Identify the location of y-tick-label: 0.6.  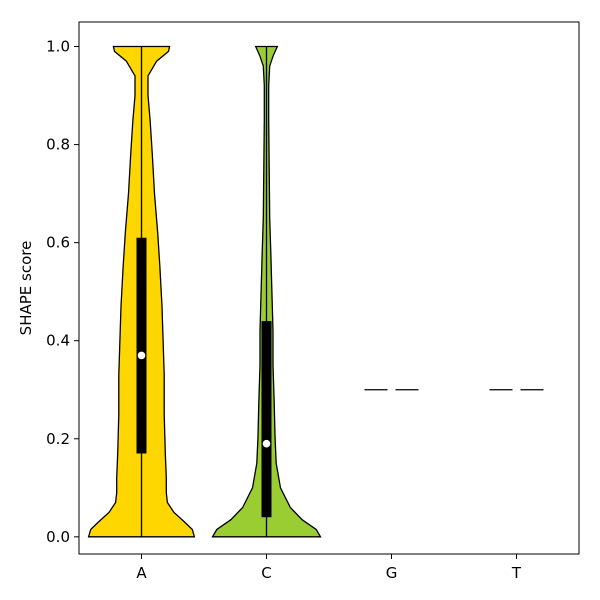
(58, 243).